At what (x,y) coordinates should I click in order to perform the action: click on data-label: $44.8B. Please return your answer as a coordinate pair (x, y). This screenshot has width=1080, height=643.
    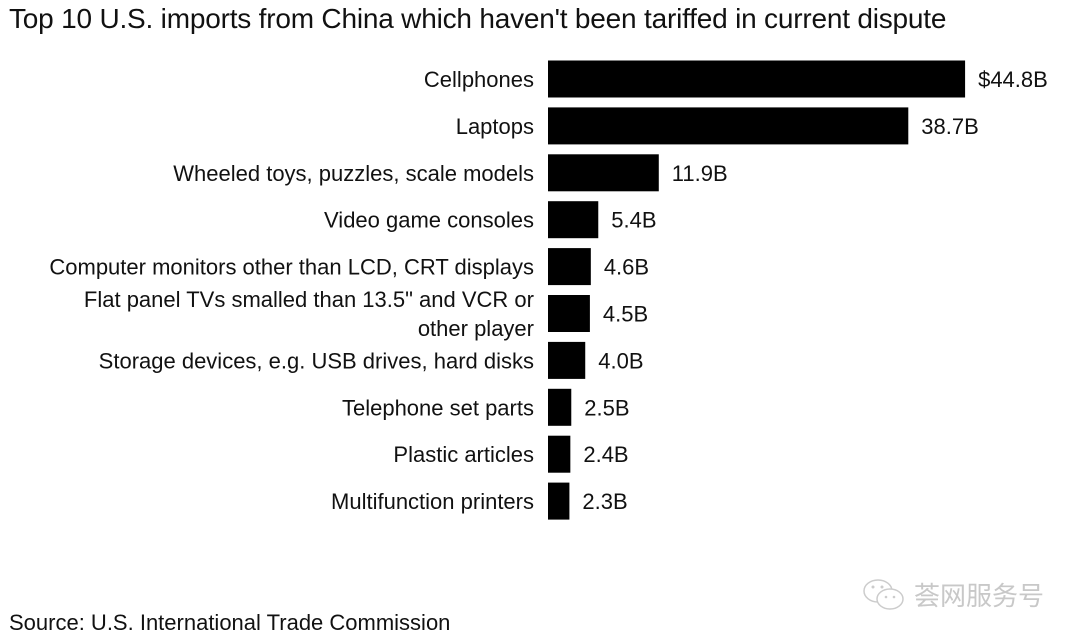
    Looking at the image, I should click on (1013, 79).